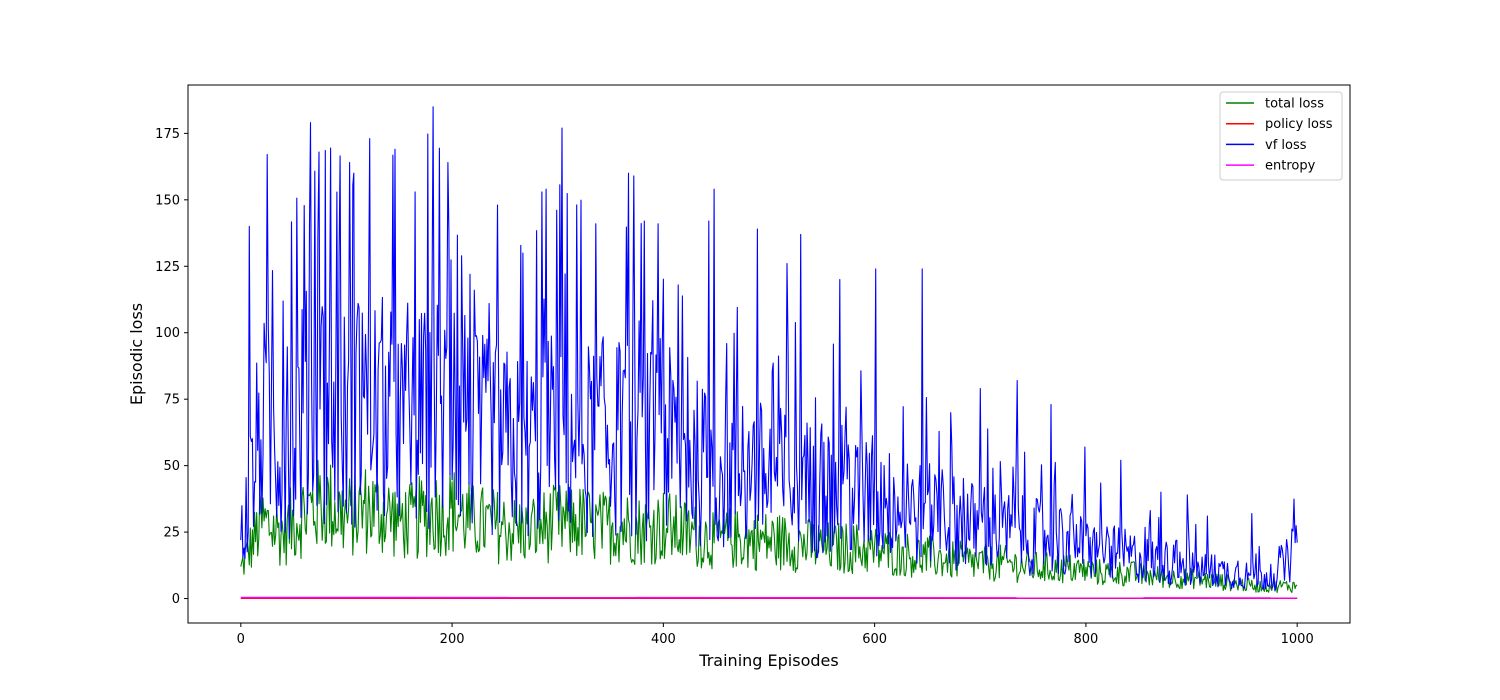 Image resolution: width=1500 pixels, height=700 pixels. I want to click on y-tick-label: 75, so click(171, 400).